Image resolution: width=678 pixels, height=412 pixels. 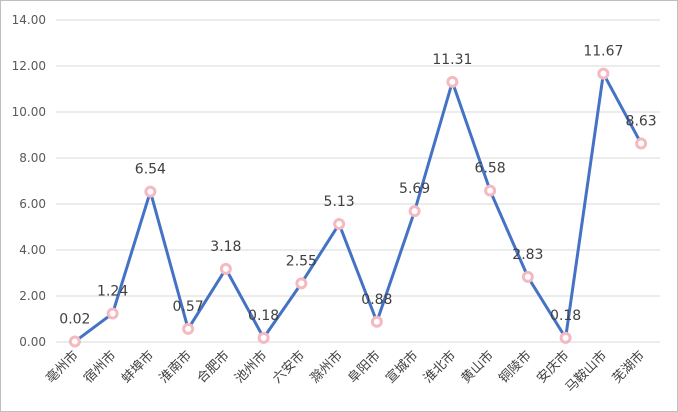 I want to click on x-tick-label: 淮北市, so click(x=439, y=367).